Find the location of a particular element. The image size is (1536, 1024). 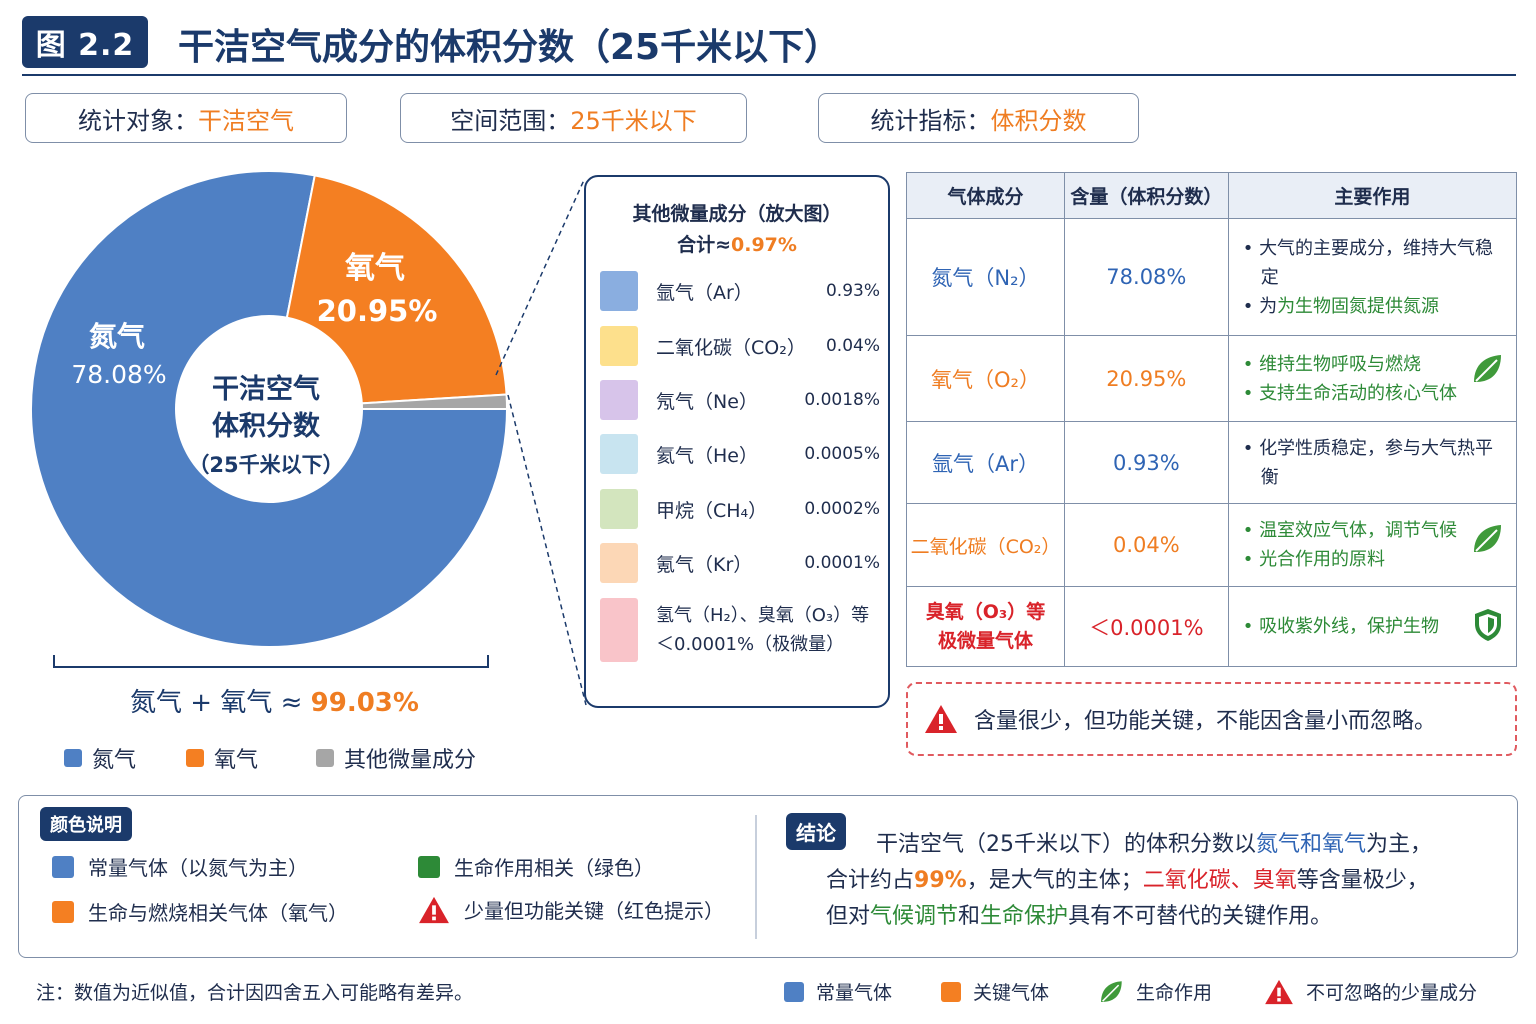

gas-role: 维持生物呼吸与燃烧 支持生命活动的核心气体 is located at coordinates (1372, 378).